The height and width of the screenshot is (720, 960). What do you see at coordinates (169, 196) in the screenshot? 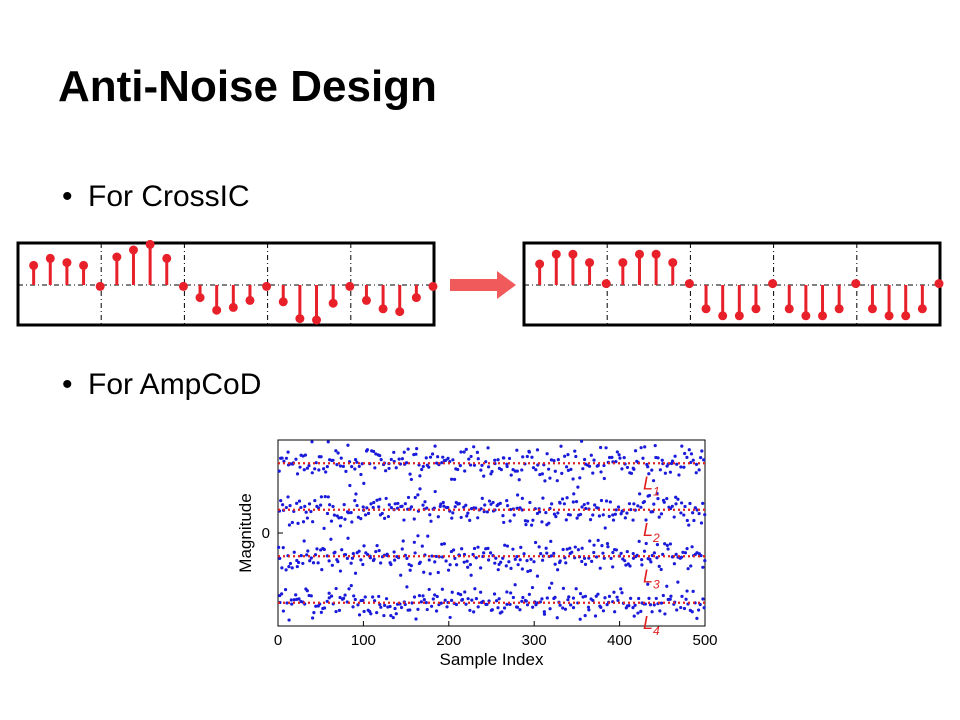
I see `bullet-text: For CrossIC` at bounding box center [169, 196].